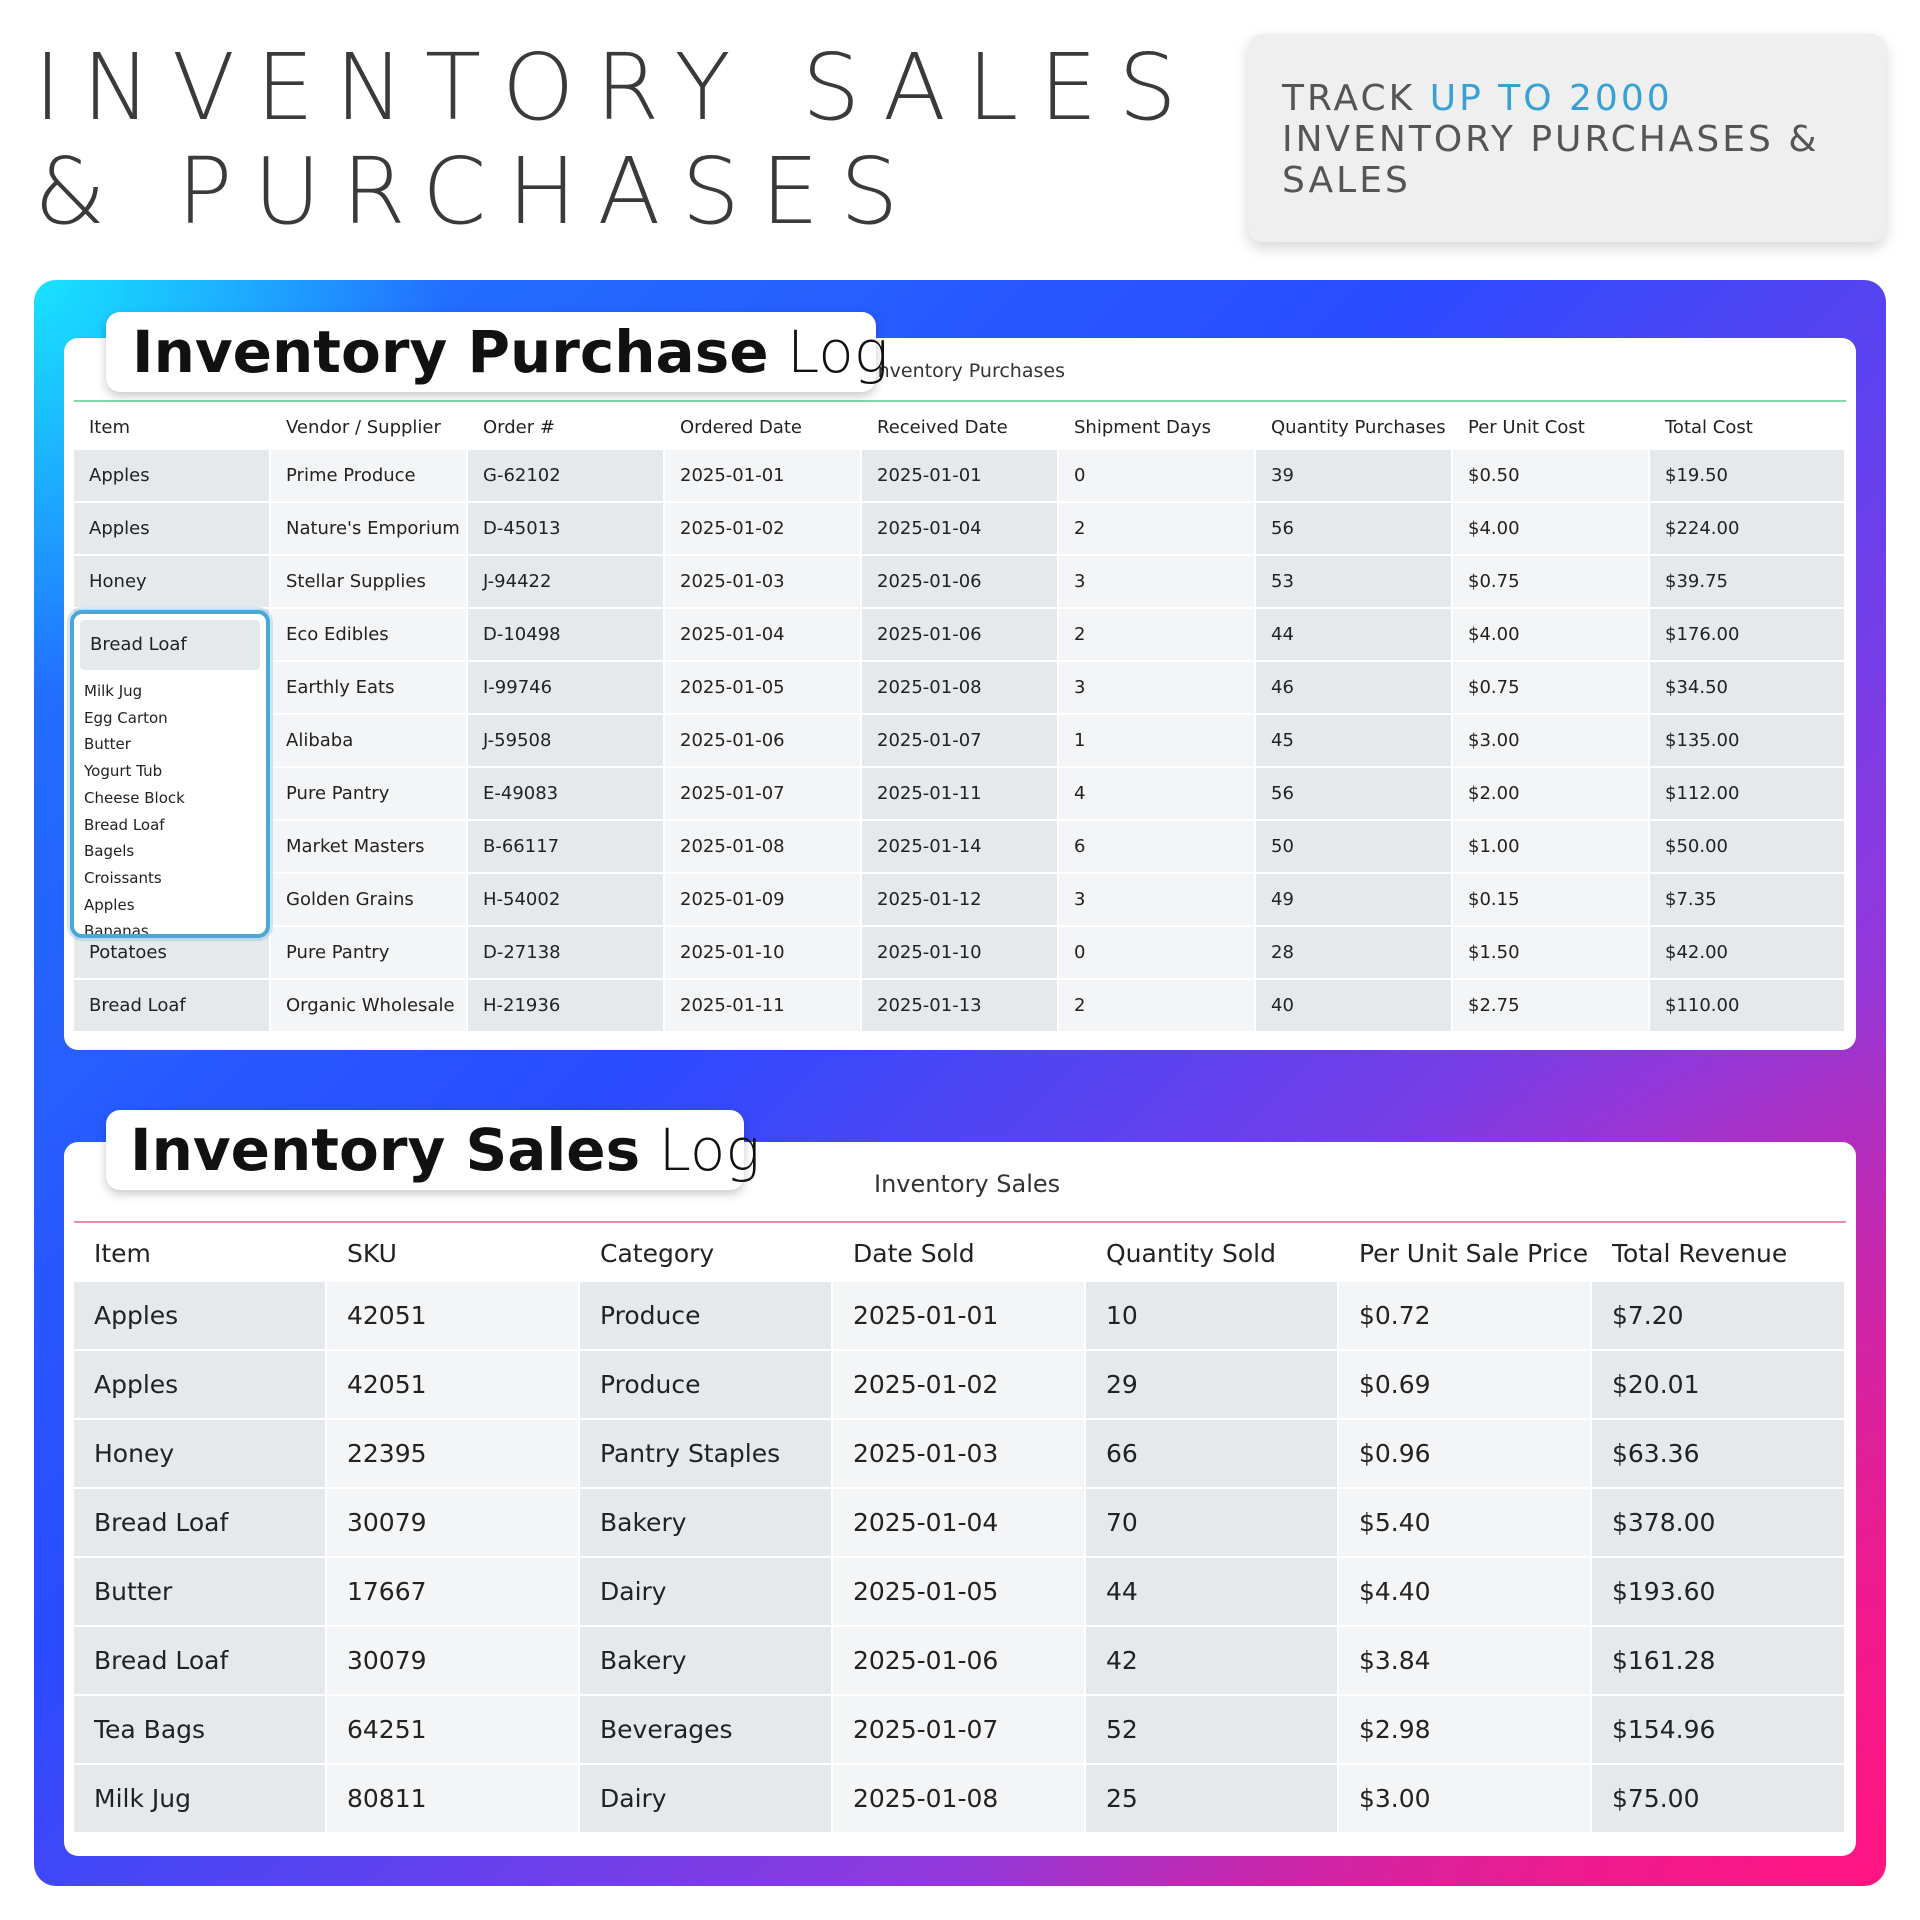  Describe the element at coordinates (706, 1523) in the screenshot. I see `table-cell: Bakery` at that location.